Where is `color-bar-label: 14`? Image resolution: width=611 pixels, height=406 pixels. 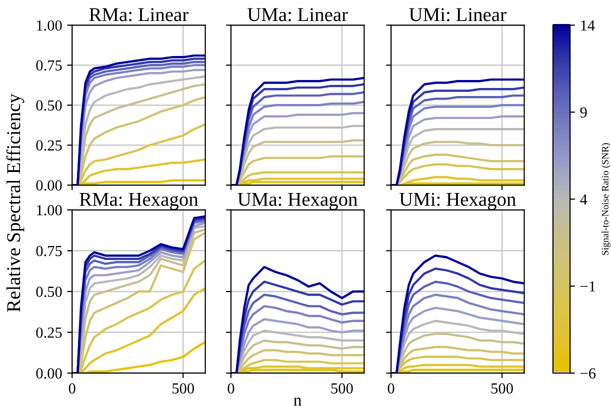
color-bar-label: 14 is located at coordinates (588, 25).